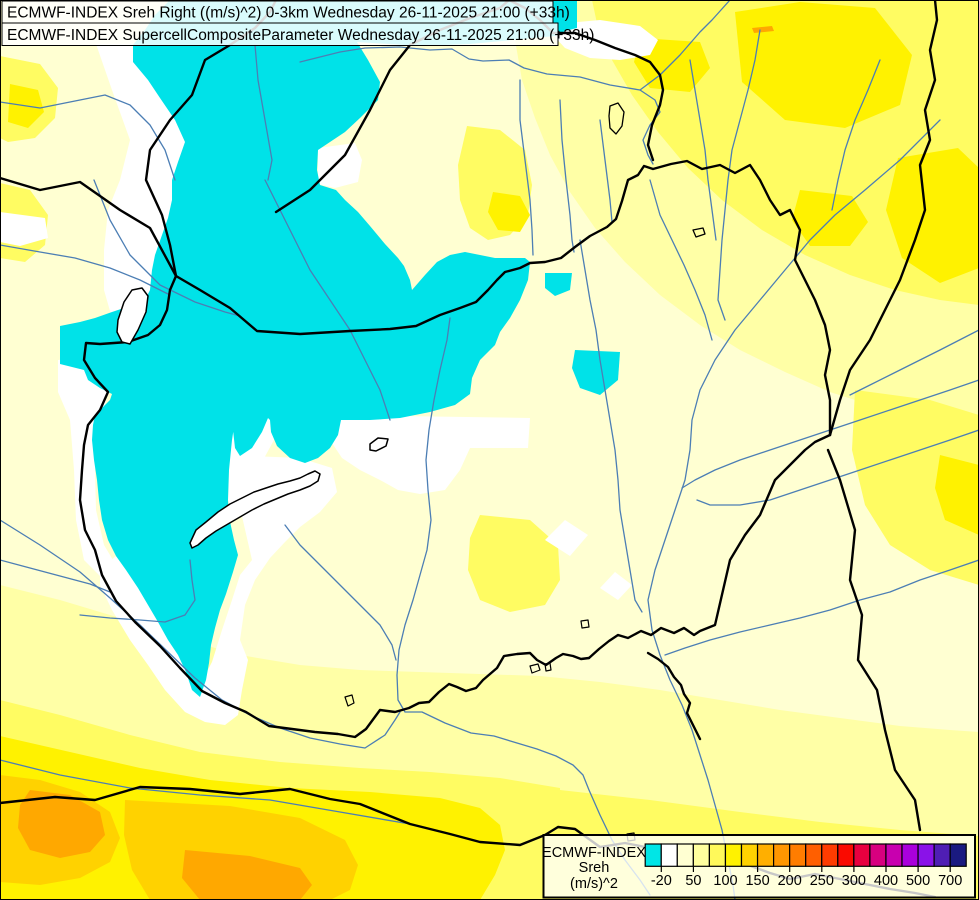  What do you see at coordinates (594, 868) in the screenshot?
I see `svg-text: Sreh` at bounding box center [594, 868].